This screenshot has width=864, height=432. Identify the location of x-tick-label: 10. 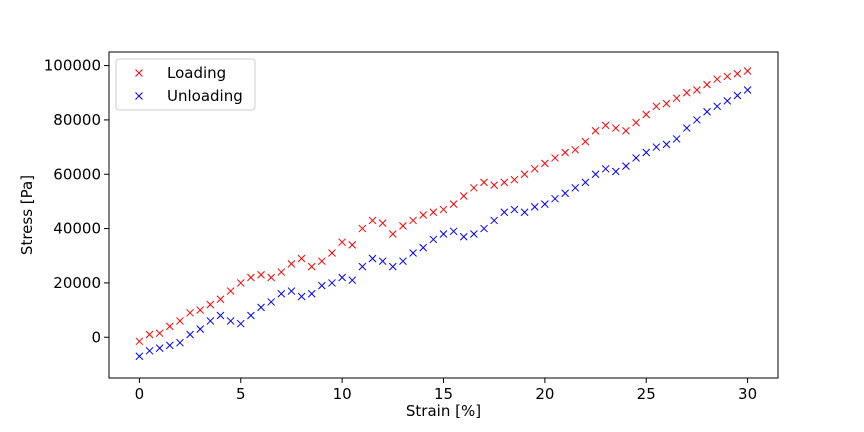
(342, 394).